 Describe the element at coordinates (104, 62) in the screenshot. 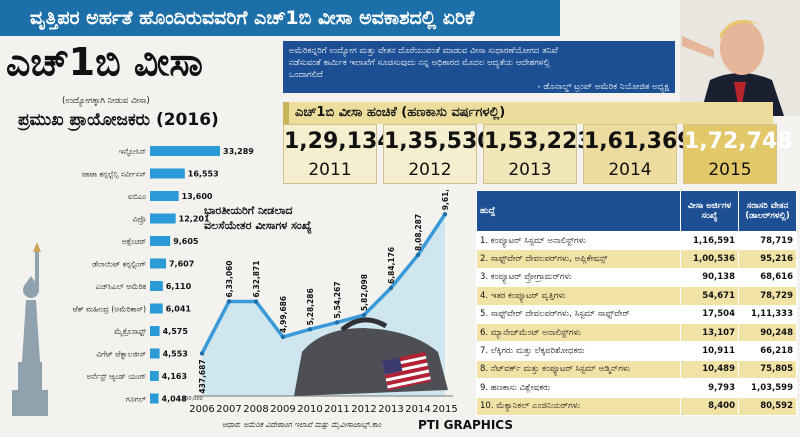

I see `main-title: ಎಚ್1ಬಿ ವೀಸಾ` at that location.